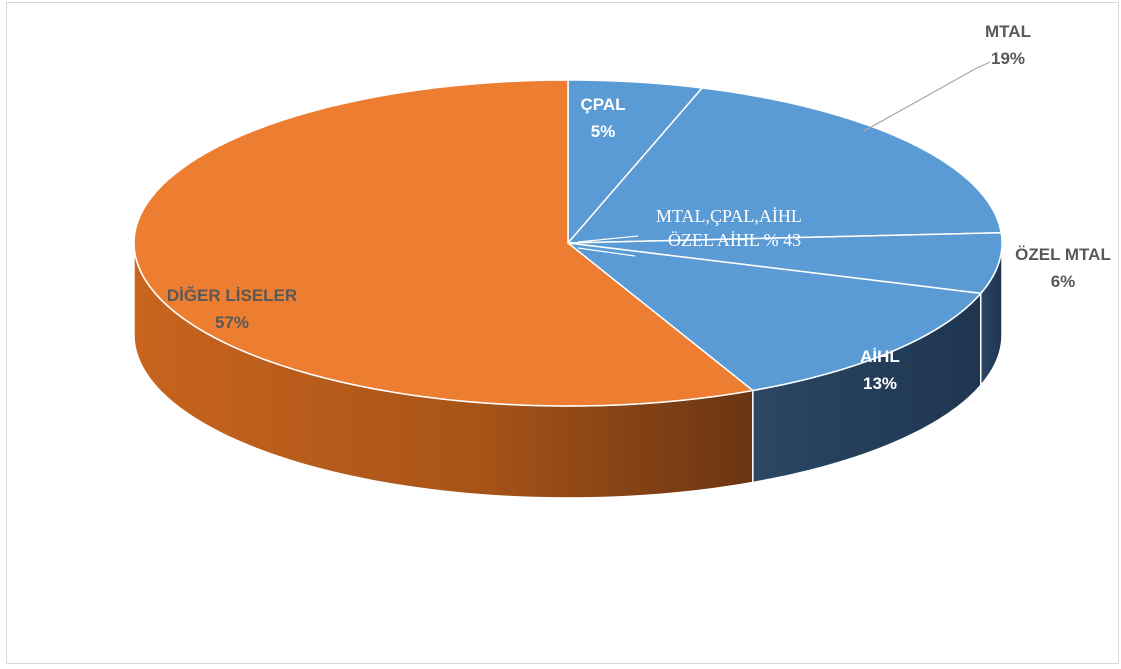  I want to click on slice-value-cpal: 5%, so click(603, 131).